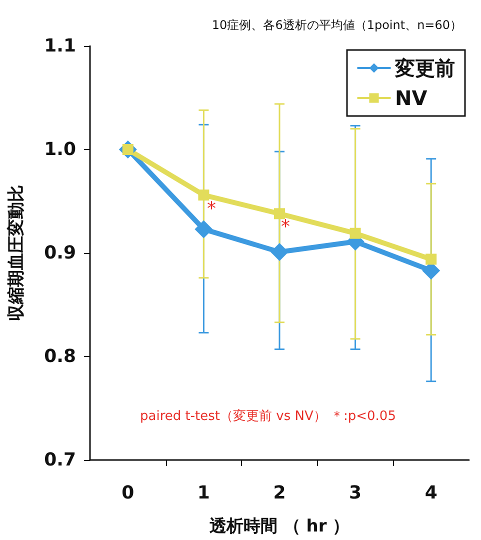  I want to click on y-tick-label: 1.0, so click(60, 149).